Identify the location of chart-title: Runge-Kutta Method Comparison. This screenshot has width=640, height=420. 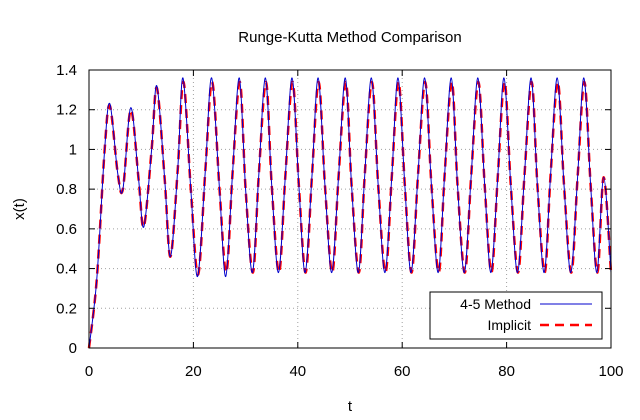
(349, 37).